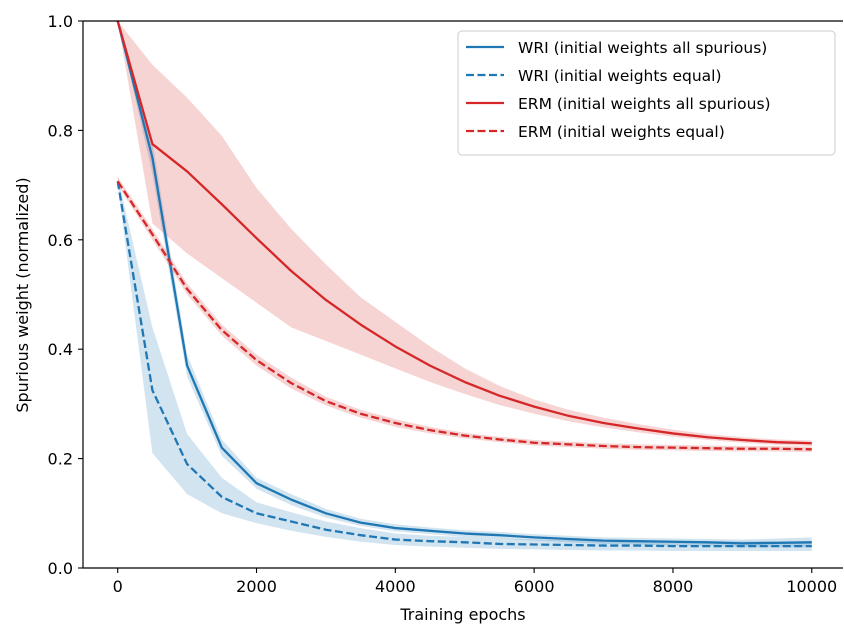  What do you see at coordinates (118, 586) in the screenshot?
I see `x-tick-label: 0` at bounding box center [118, 586].